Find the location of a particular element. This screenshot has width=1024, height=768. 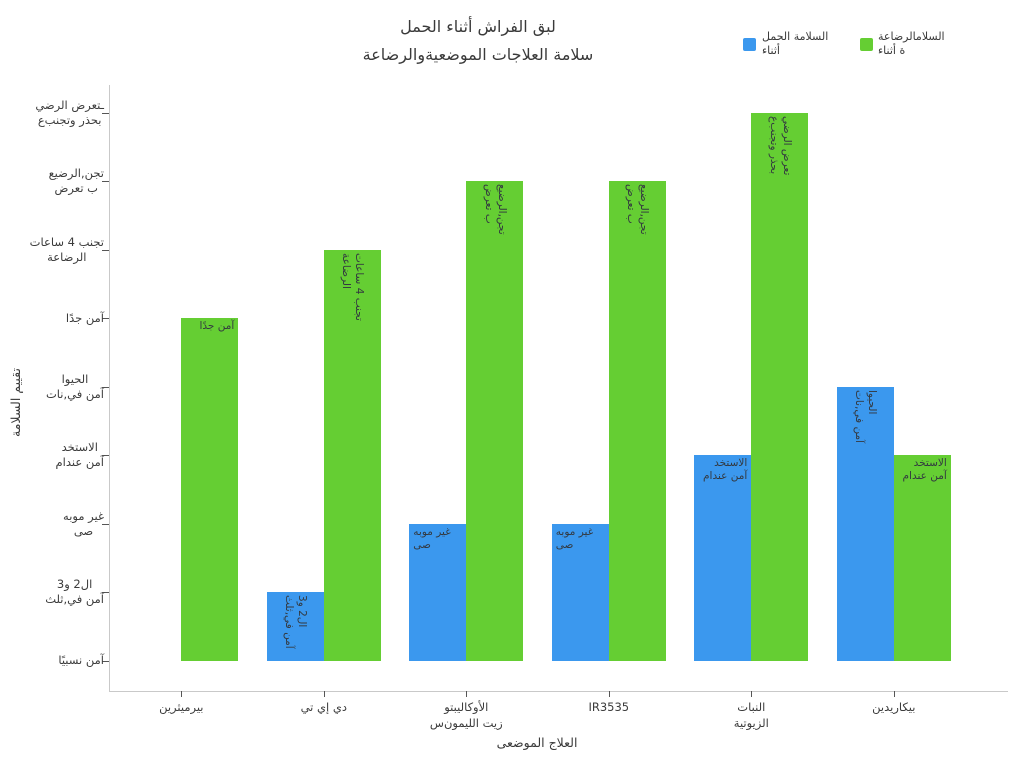

bar-breastfeeding-3: تجن,الرضيع ب تعرض is located at coordinates (637, 421).